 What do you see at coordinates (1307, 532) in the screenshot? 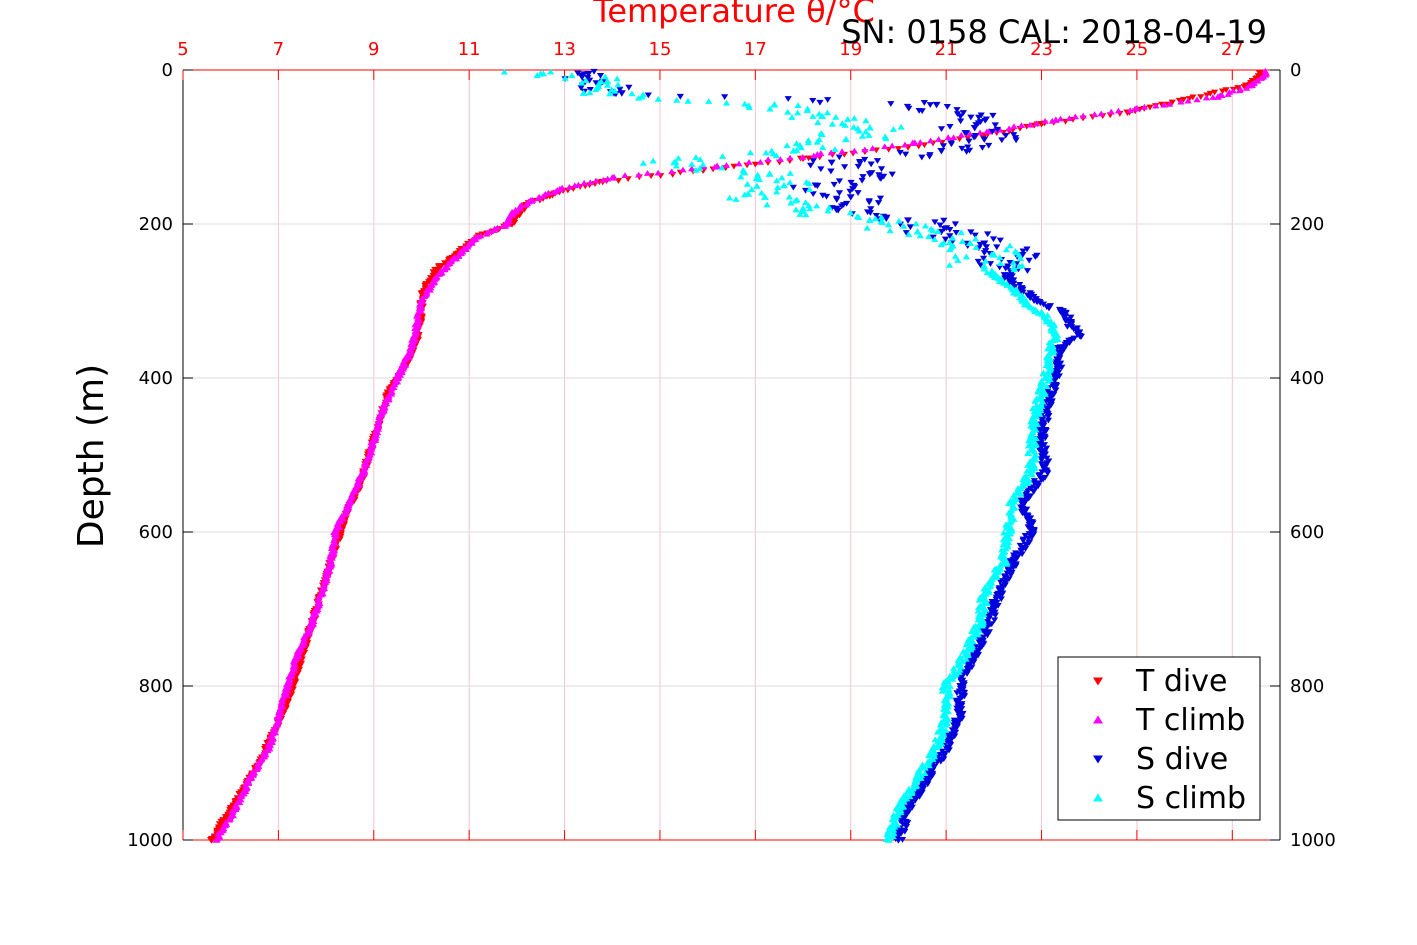
I see `y-tick-label-right: 600` at bounding box center [1307, 532].